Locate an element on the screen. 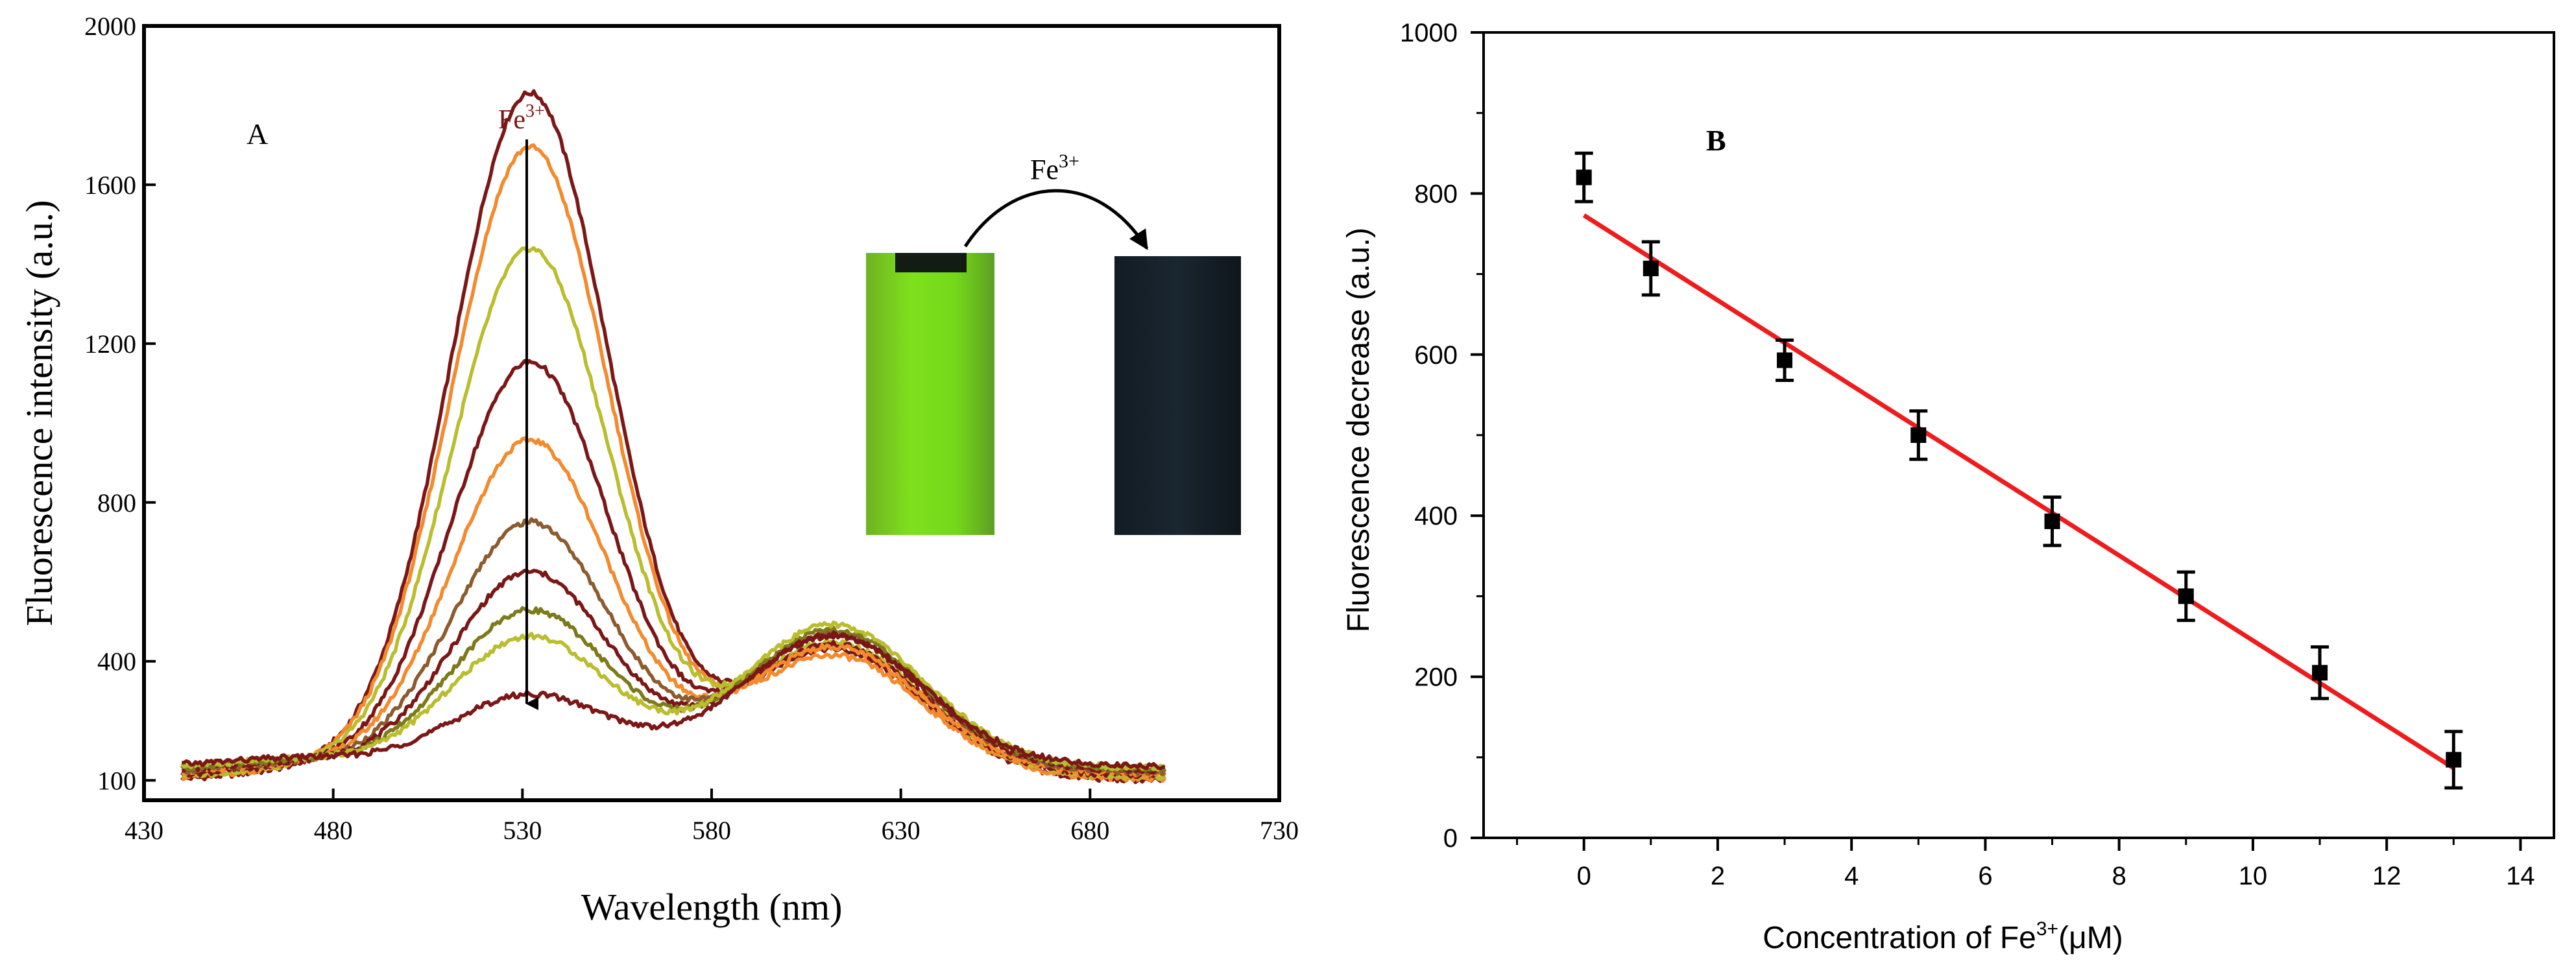 The height and width of the screenshot is (963, 2576). panel-label-a: A is located at coordinates (257, 133).